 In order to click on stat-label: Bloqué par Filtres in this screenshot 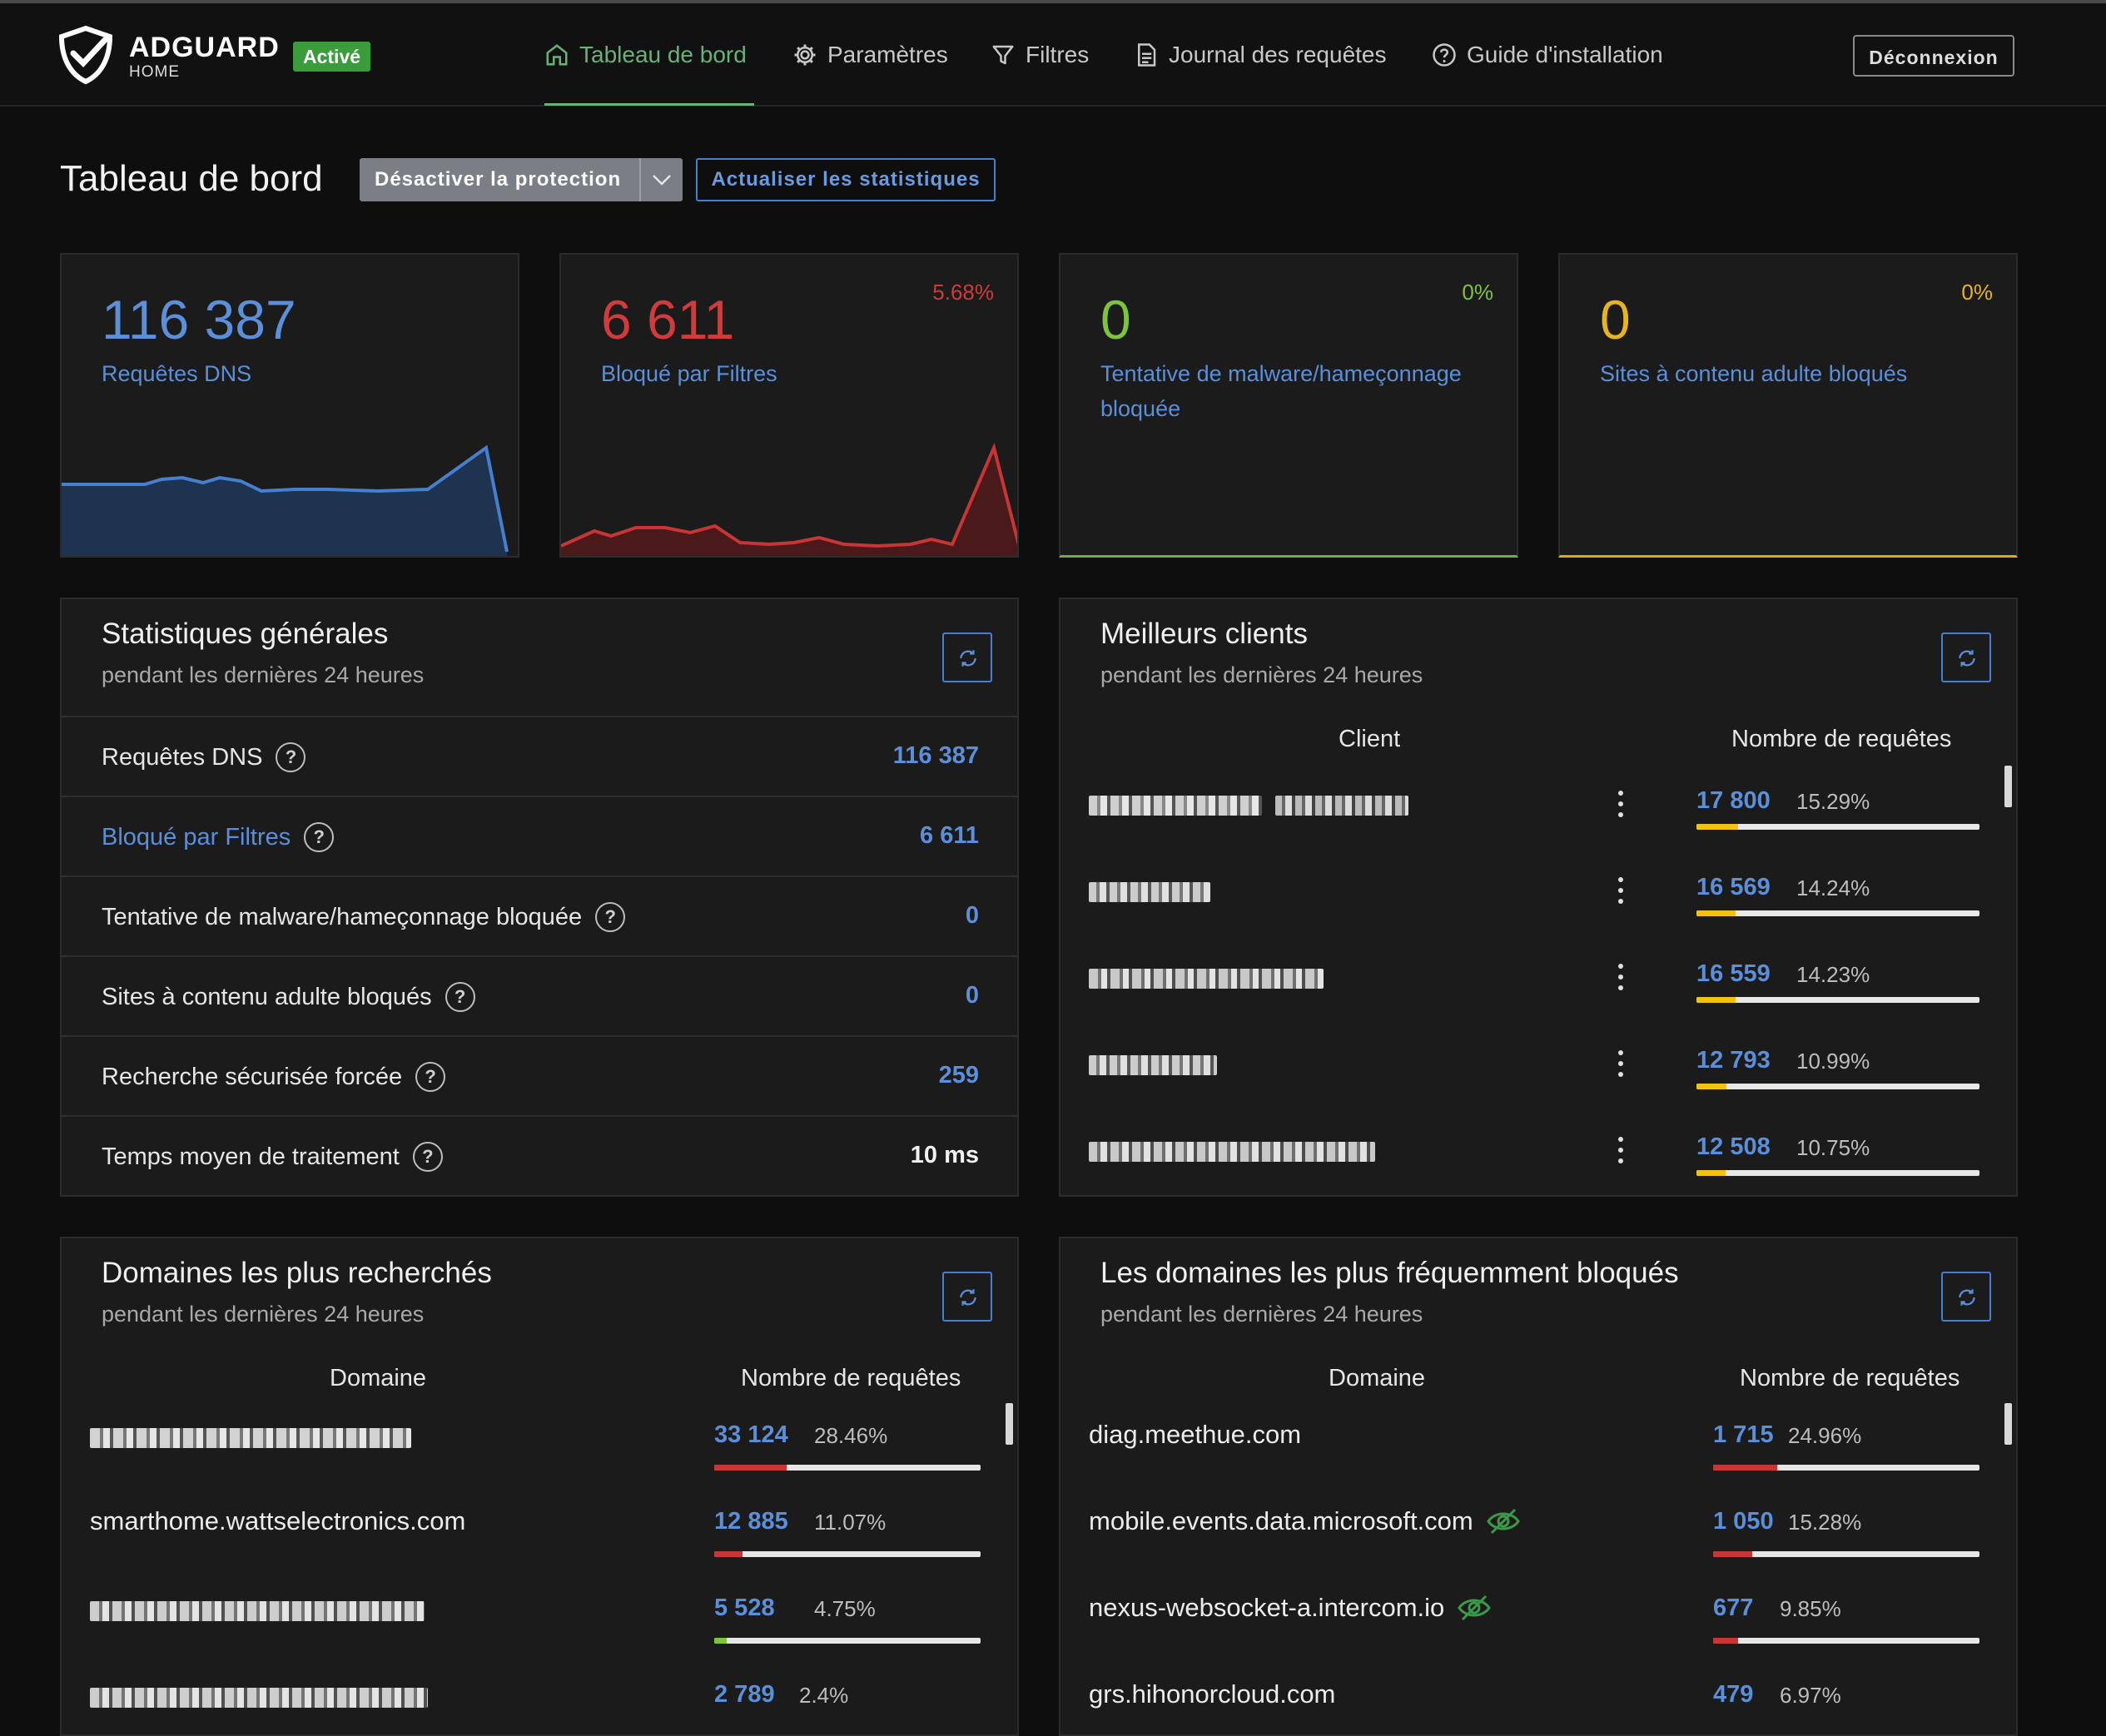, I will do `click(689, 373)`.